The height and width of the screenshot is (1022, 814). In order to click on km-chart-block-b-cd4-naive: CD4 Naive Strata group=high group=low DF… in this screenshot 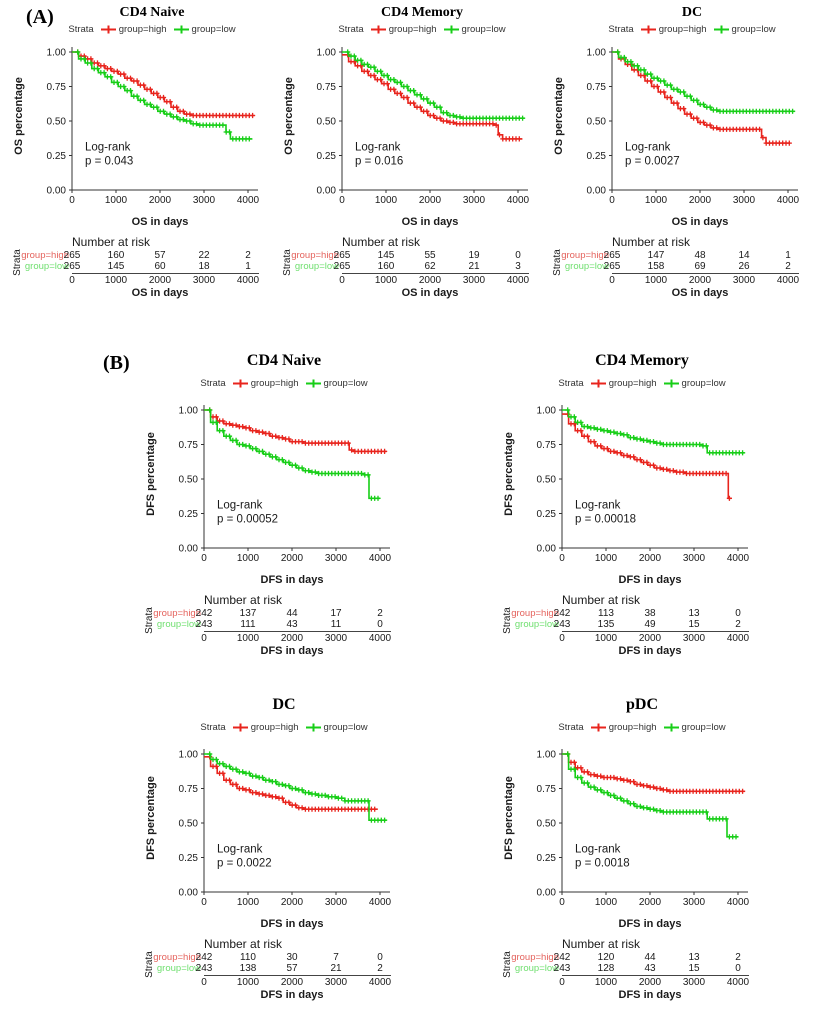, I will do `click(265, 504)`.